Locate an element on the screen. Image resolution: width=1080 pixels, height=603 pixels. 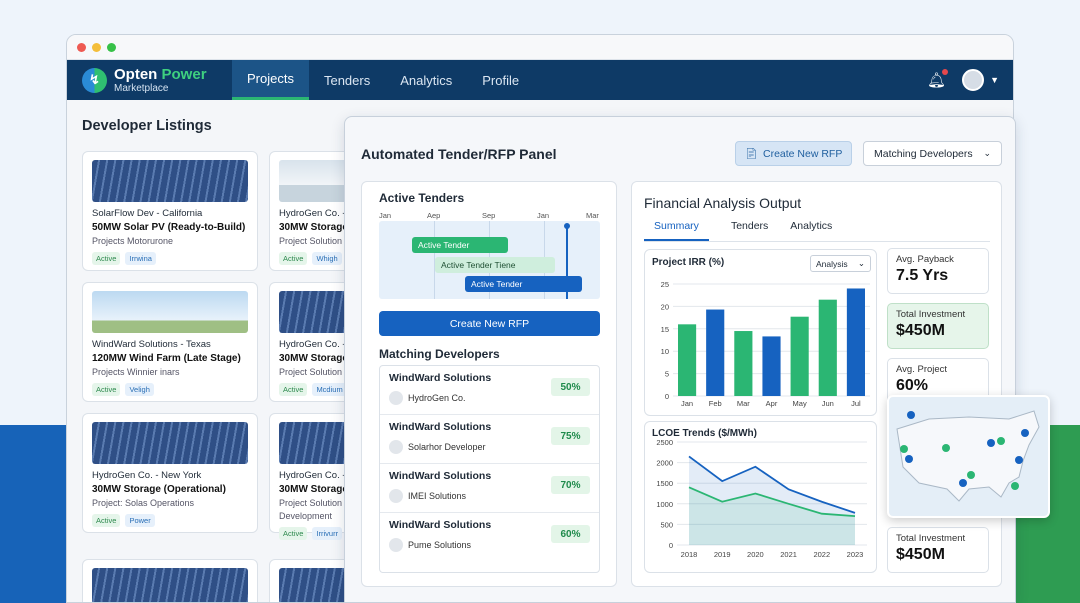
y-tick-label: 5 is located at coordinates (667, 374).